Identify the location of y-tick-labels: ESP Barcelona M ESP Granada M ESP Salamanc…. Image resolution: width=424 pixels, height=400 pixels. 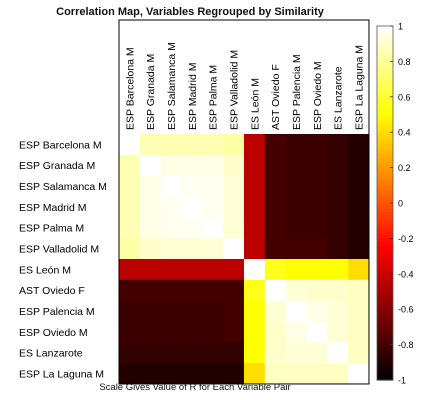
(63, 259).